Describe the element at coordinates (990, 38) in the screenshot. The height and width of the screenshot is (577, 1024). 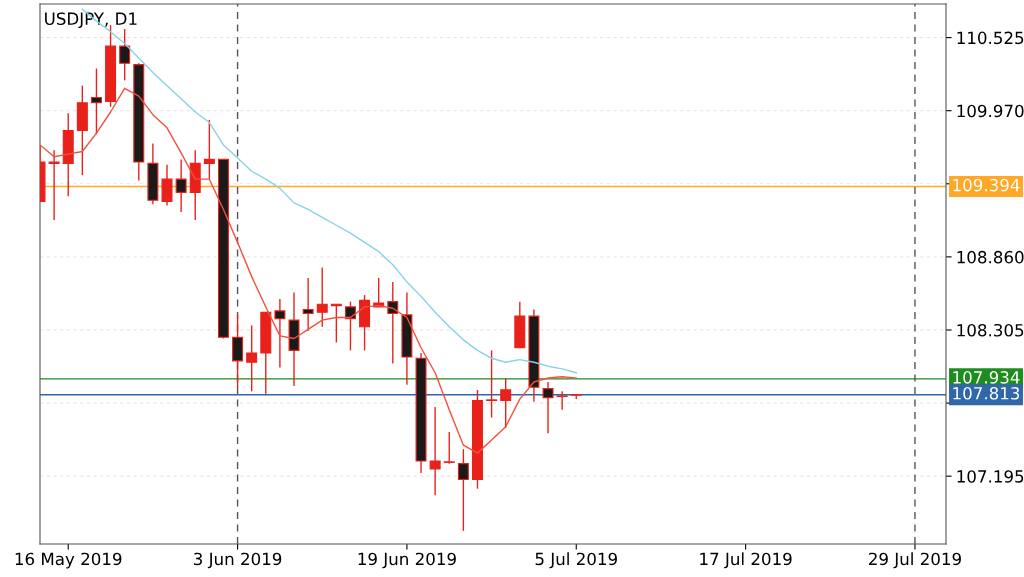
I see `y-tick-label: 110.525` at that location.